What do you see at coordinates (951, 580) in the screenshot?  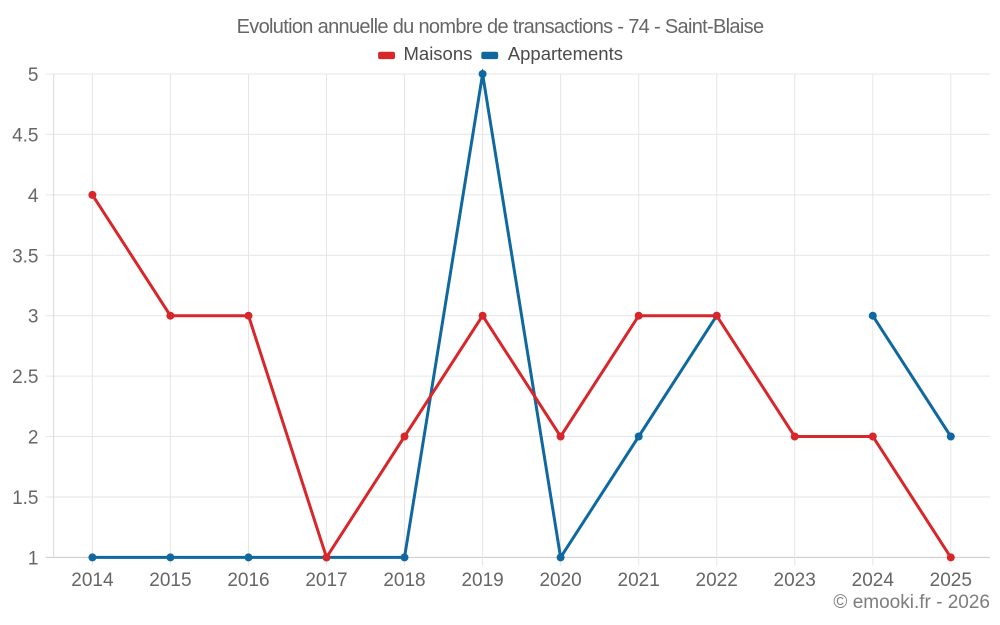 I see `svg-text: 2025` at bounding box center [951, 580].